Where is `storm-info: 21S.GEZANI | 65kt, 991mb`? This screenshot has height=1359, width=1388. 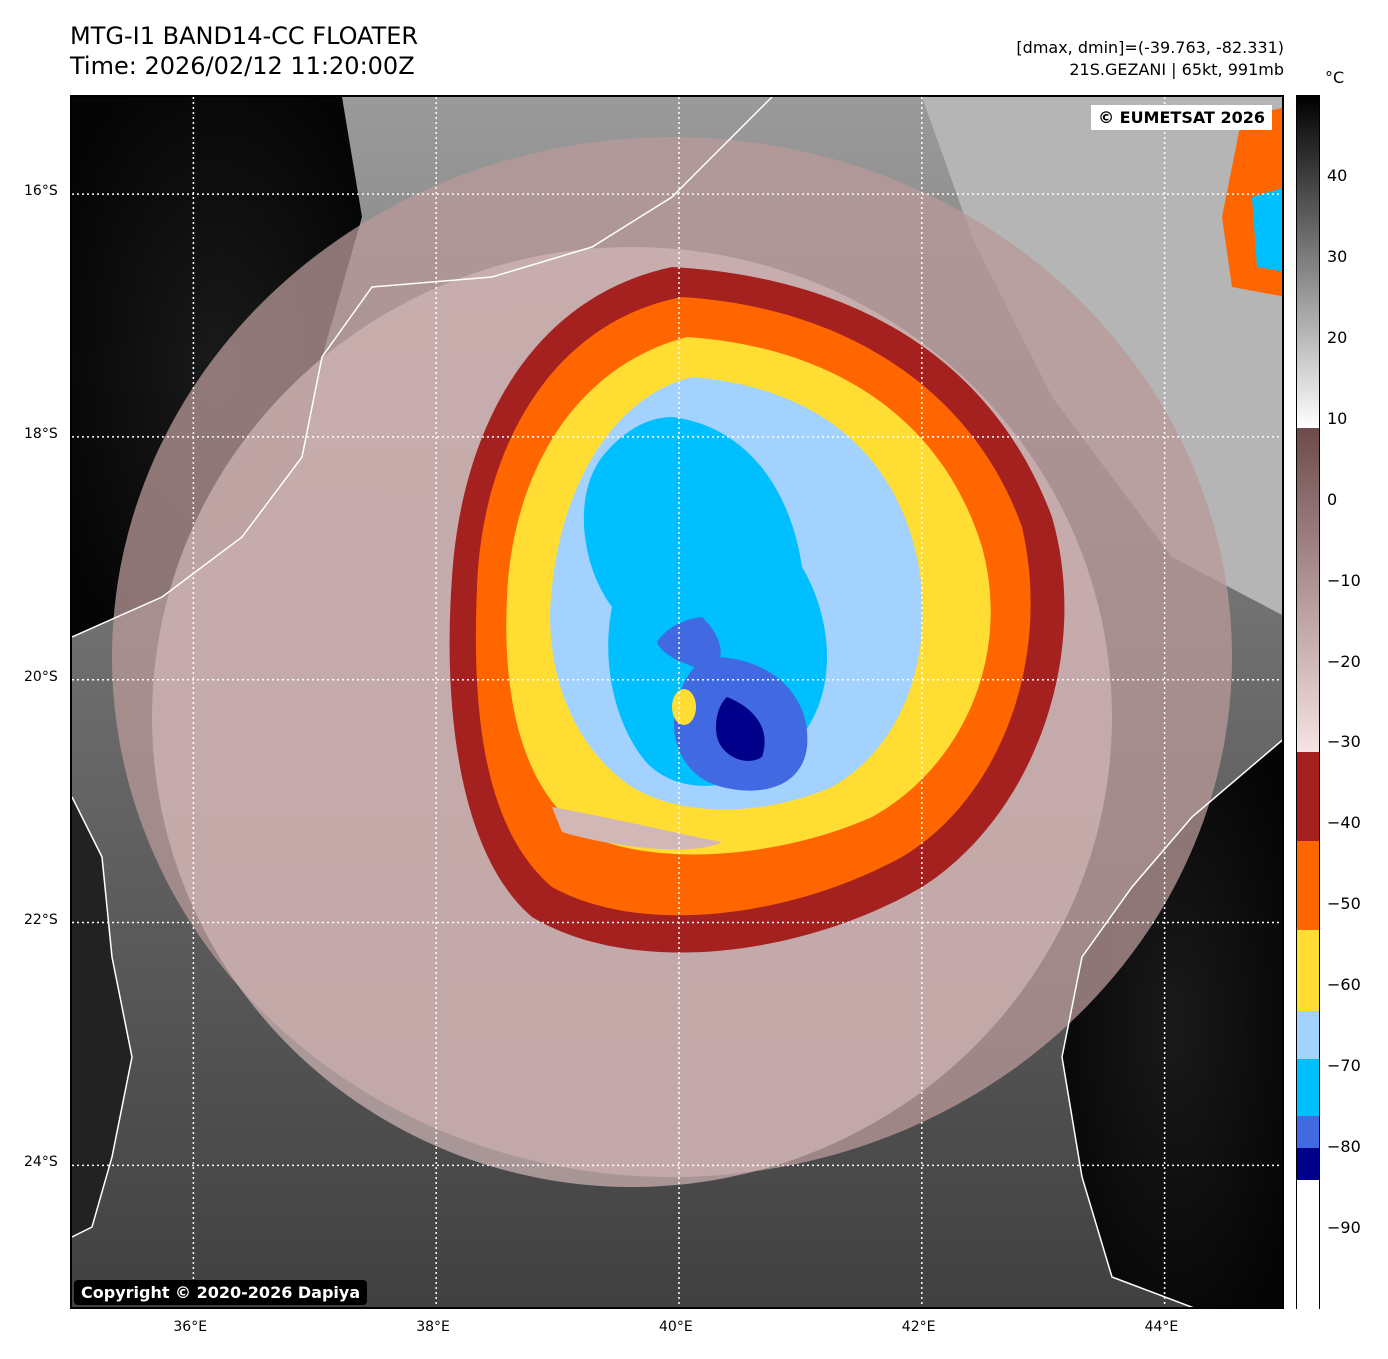
storm-info: 21S.GEZANI | 65kt, 991mb is located at coordinates (1176, 69).